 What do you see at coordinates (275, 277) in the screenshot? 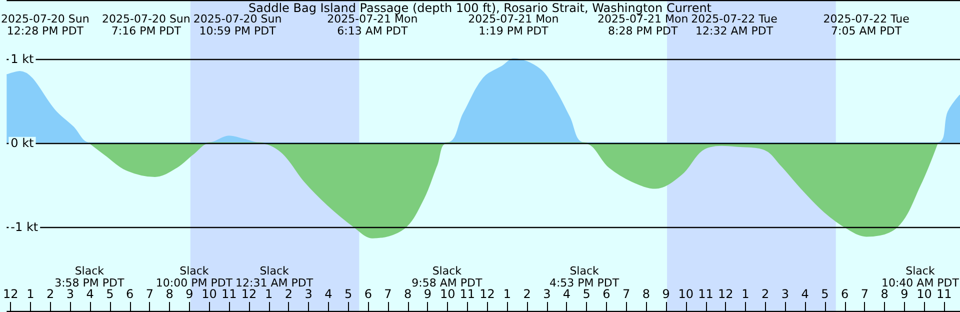
I see `annotation: Slack 12:31 AM PDT` at bounding box center [275, 277].